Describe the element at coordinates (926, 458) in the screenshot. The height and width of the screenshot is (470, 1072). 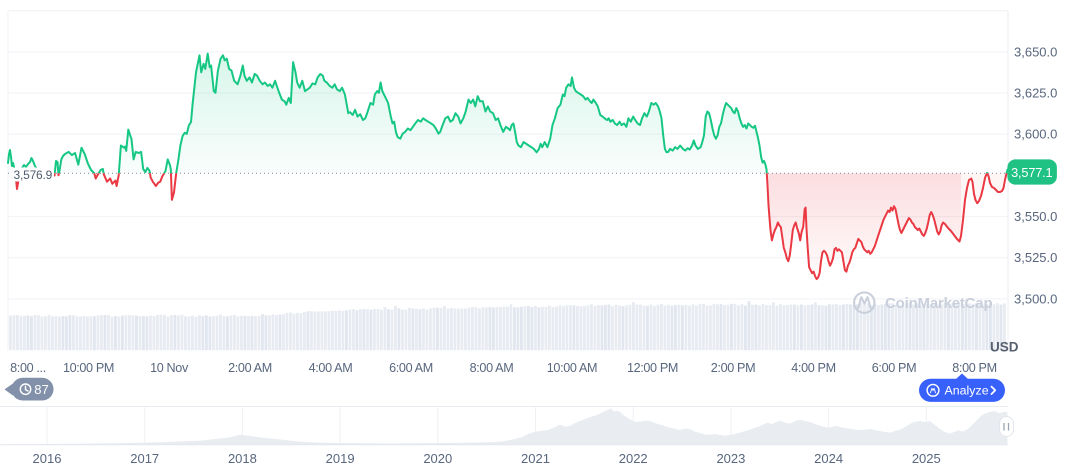
I see `svg-text: 2025` at that location.